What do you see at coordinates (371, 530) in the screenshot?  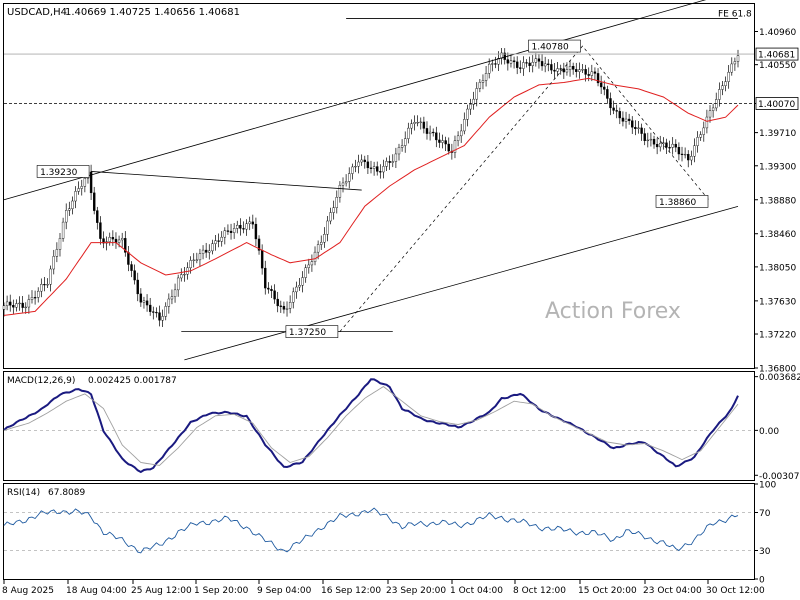 I see `rsi-line` at bounding box center [371, 530].